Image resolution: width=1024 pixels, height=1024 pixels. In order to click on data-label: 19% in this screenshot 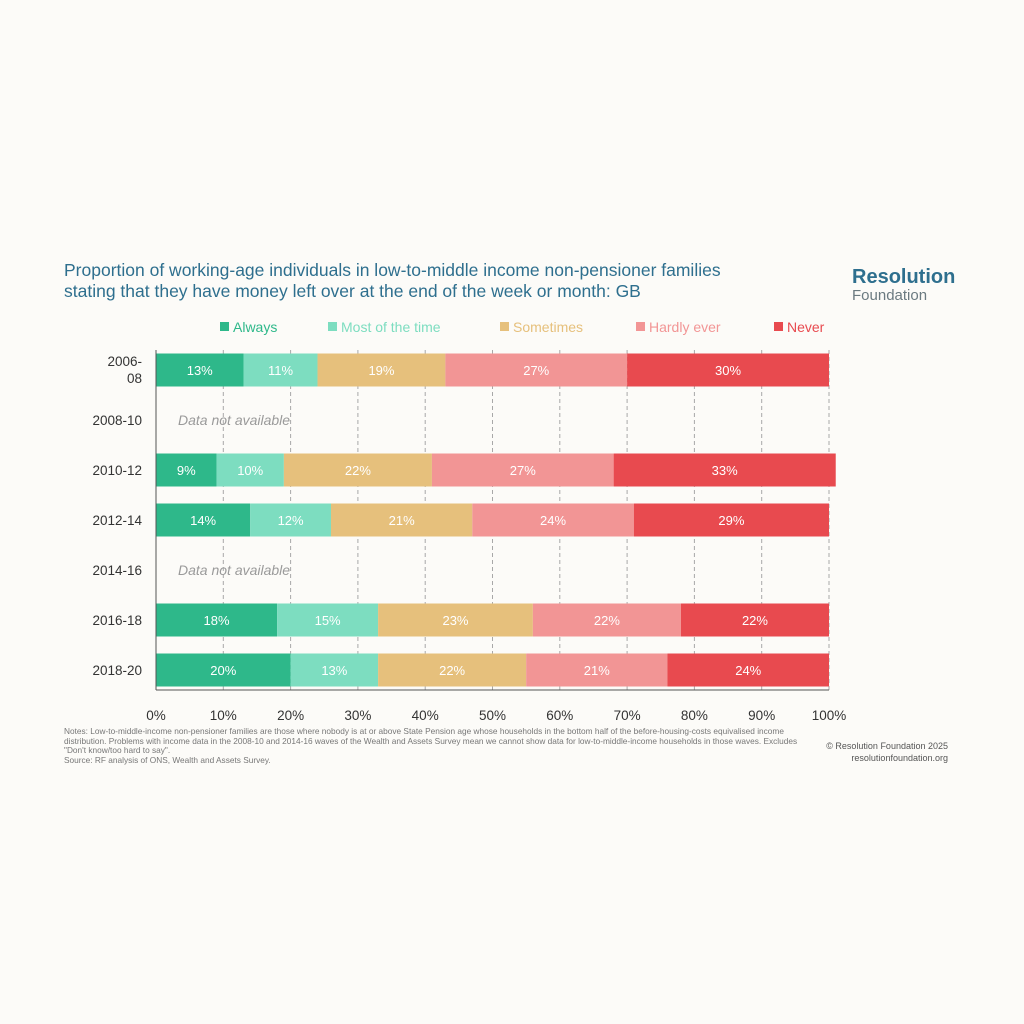, I will do `click(381, 370)`.